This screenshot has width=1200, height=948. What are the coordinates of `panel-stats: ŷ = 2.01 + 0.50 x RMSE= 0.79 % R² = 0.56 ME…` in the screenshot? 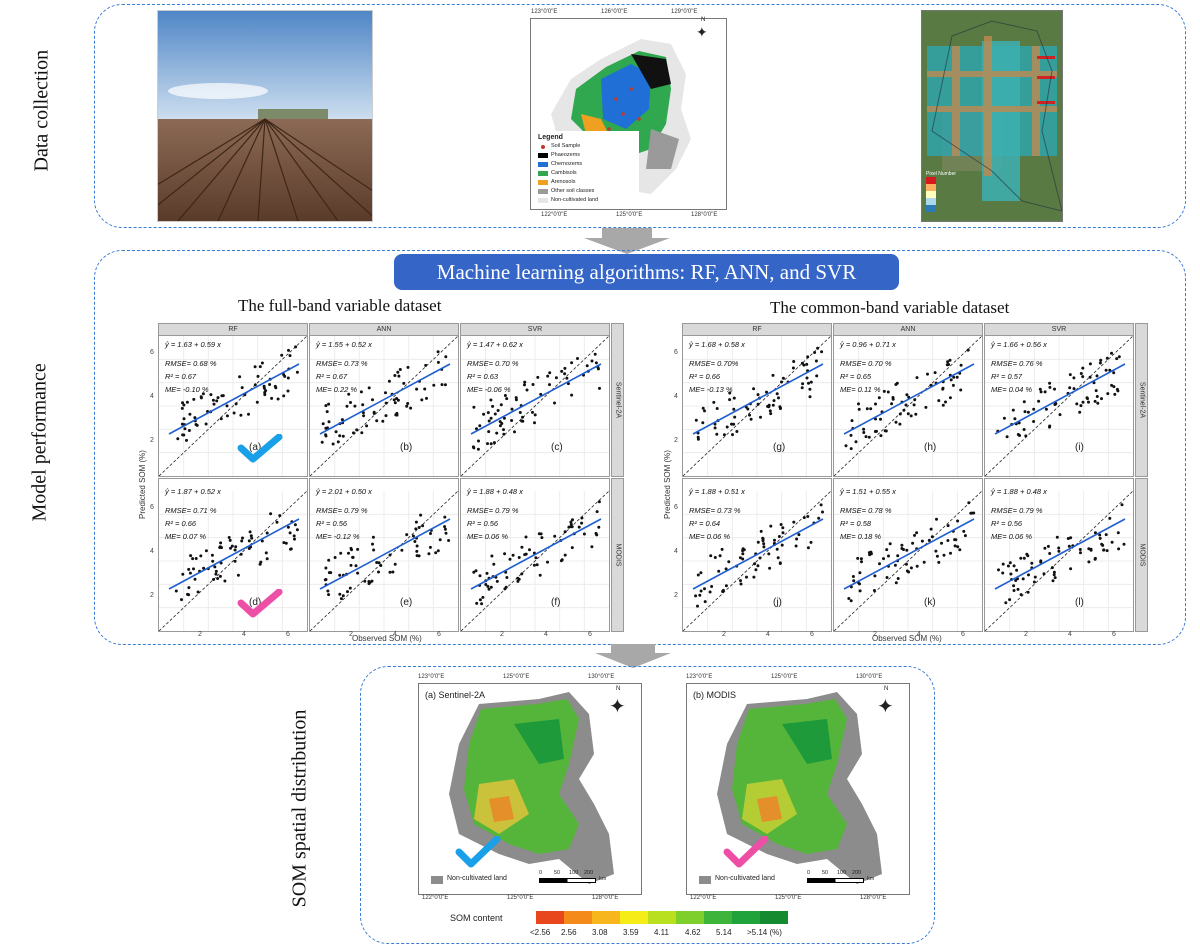 It's located at (344, 514).